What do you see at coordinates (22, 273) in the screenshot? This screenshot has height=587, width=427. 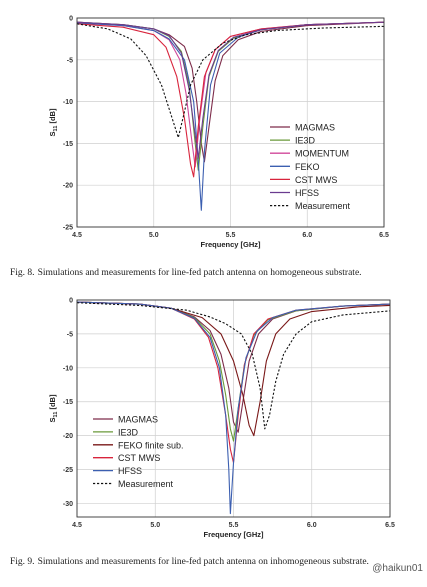 I see `caption-fig8-number: Fig. 8.` at bounding box center [22, 273].